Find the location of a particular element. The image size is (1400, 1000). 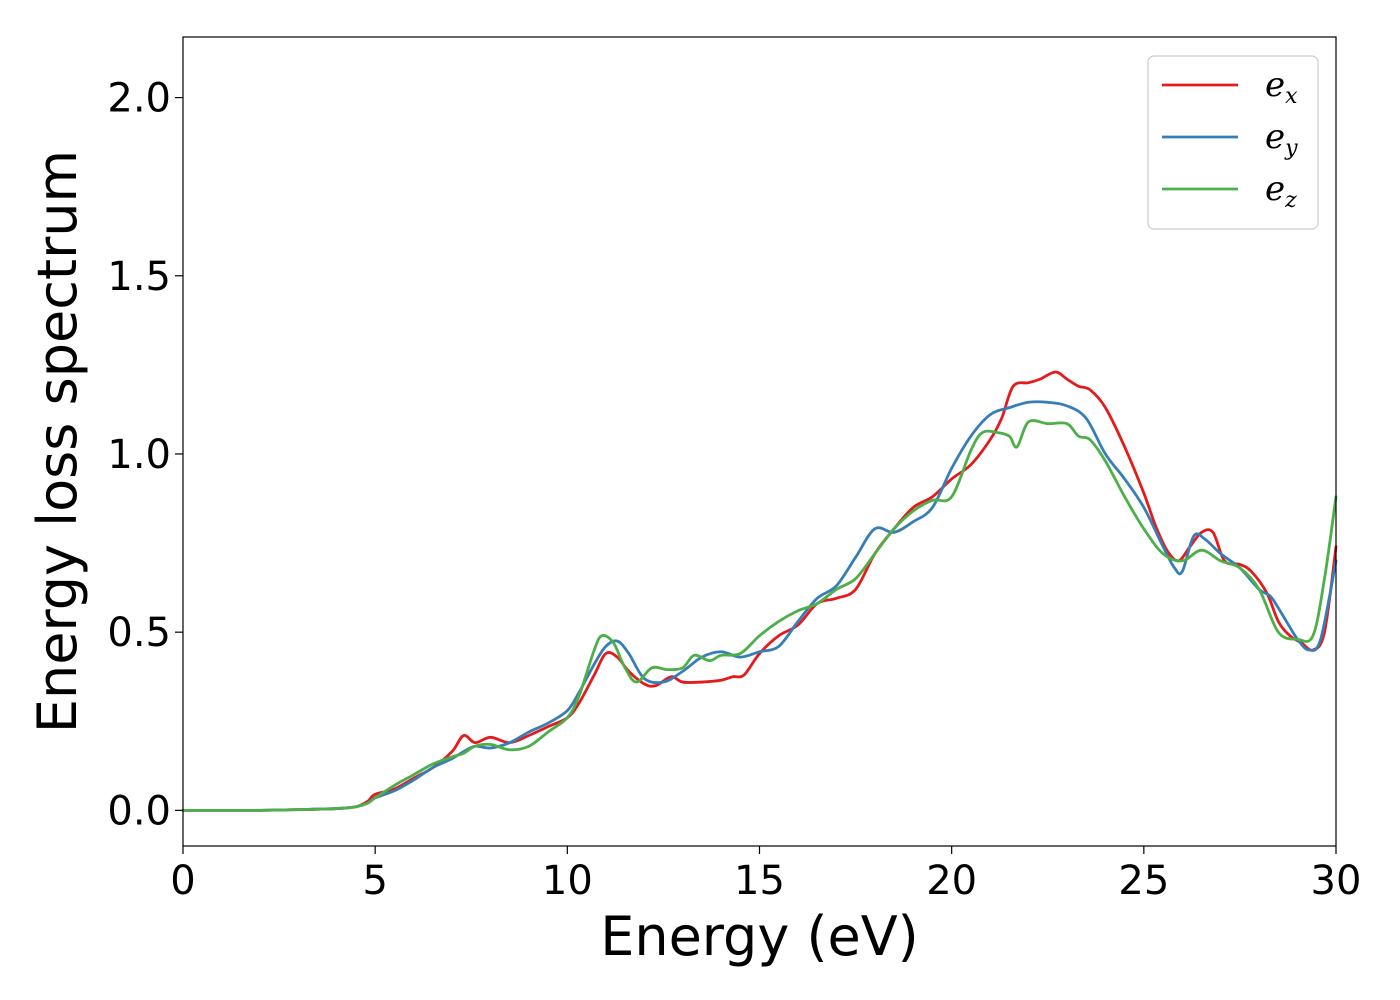

x-tick-label: 20 is located at coordinates (951, 881).